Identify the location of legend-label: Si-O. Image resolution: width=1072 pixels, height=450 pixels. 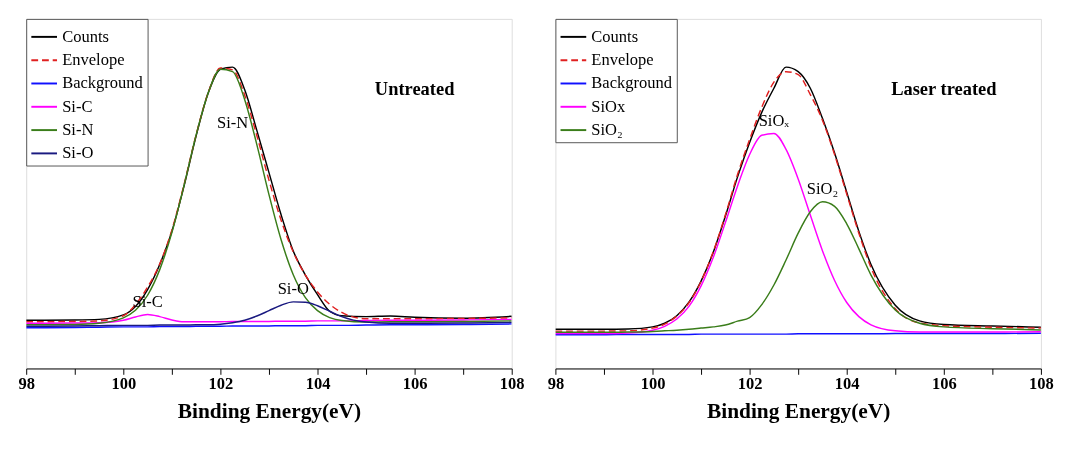
(78, 153).